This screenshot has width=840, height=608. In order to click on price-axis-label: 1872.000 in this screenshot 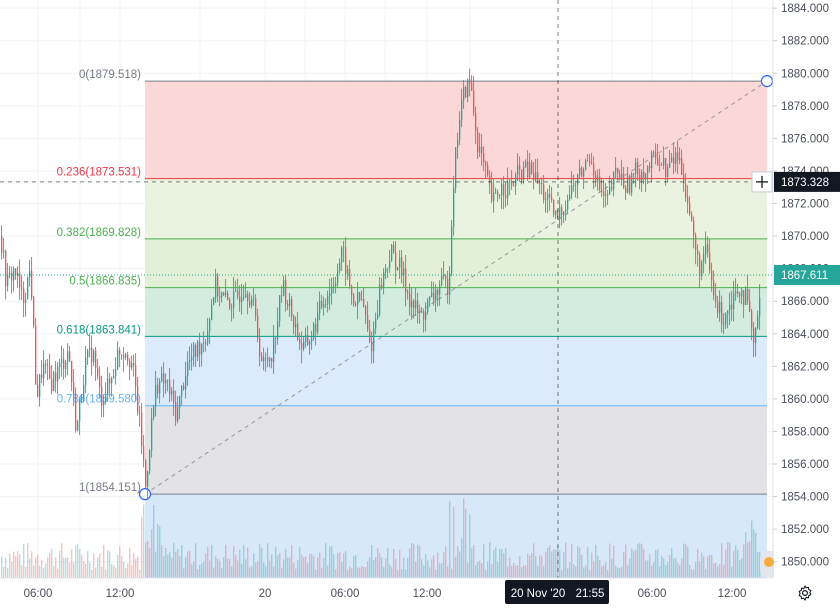, I will do `click(805, 205)`.